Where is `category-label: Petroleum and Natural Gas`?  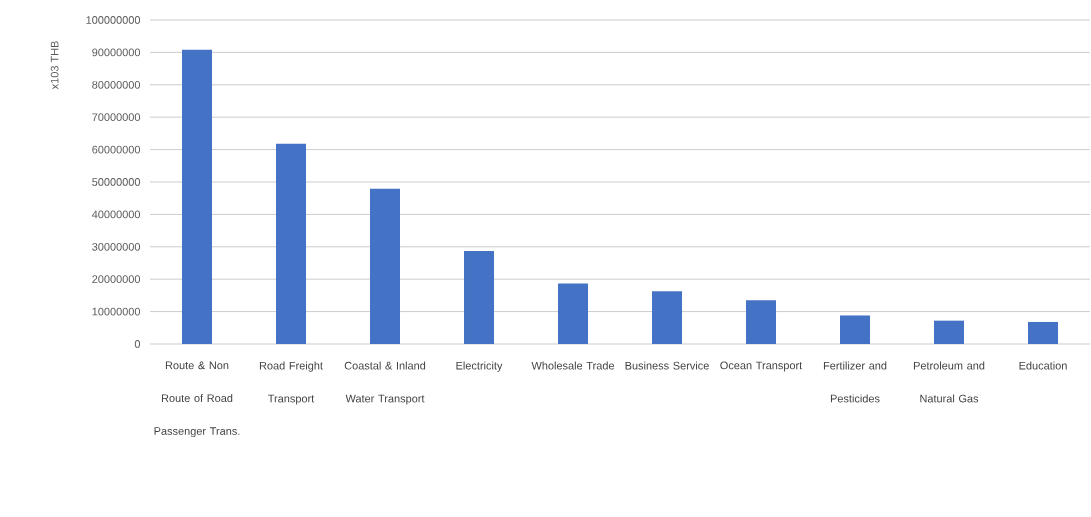 category-label: Petroleum and Natural Gas is located at coordinates (949, 382).